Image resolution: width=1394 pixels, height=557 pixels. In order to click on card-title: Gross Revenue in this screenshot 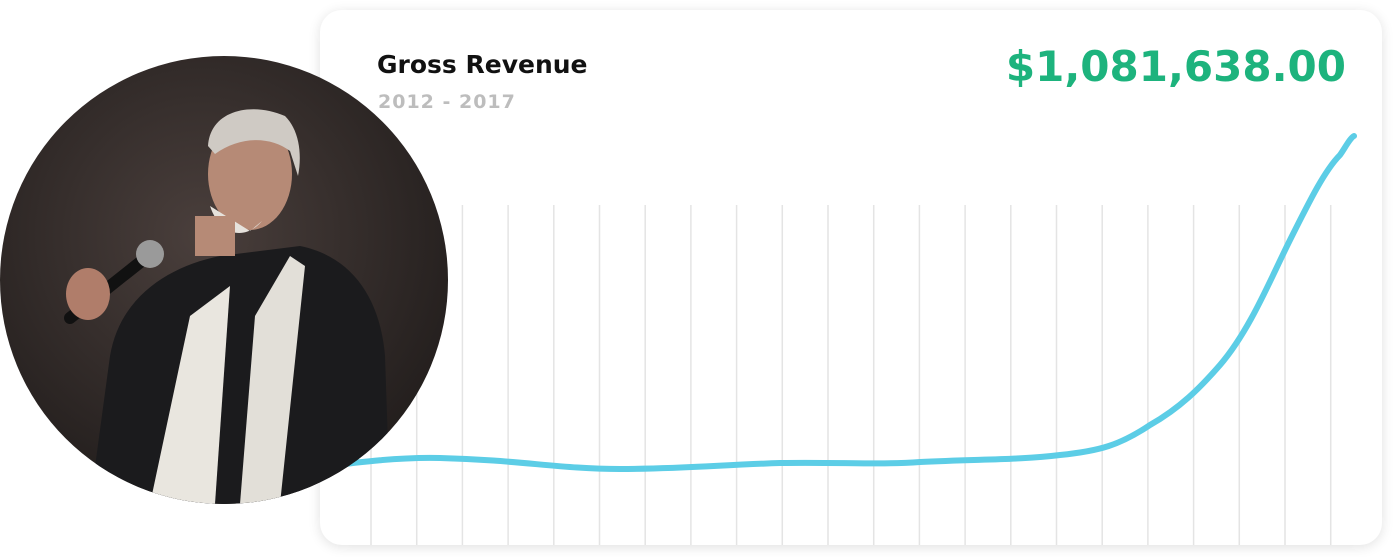, I will do `click(482, 64)`.